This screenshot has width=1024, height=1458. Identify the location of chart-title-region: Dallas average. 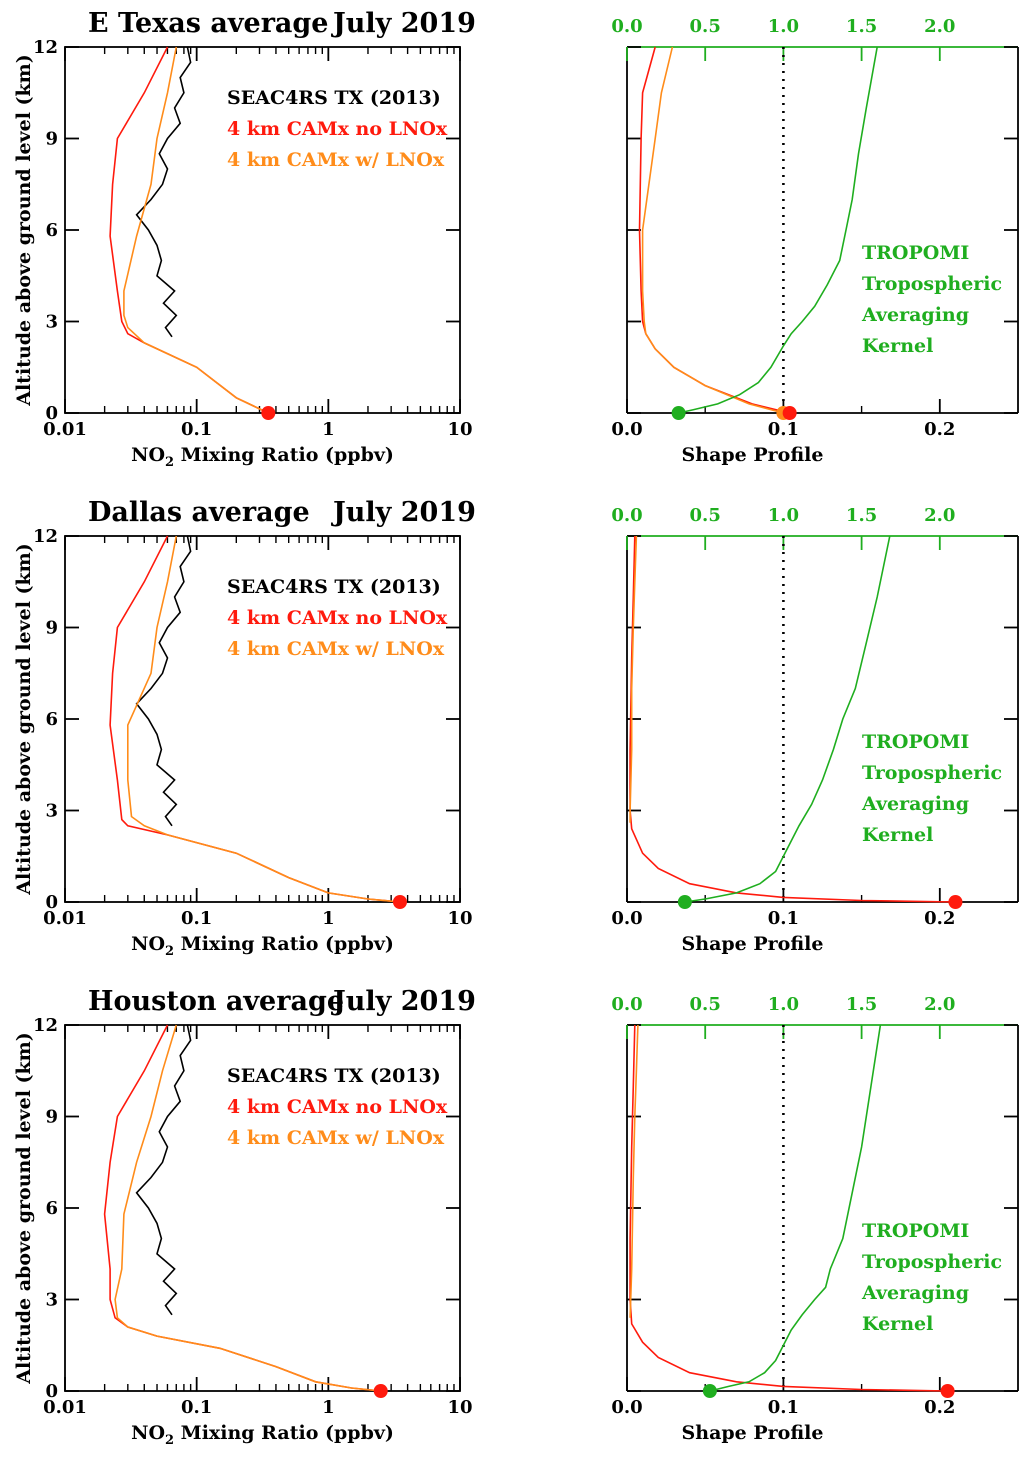
(199, 512).